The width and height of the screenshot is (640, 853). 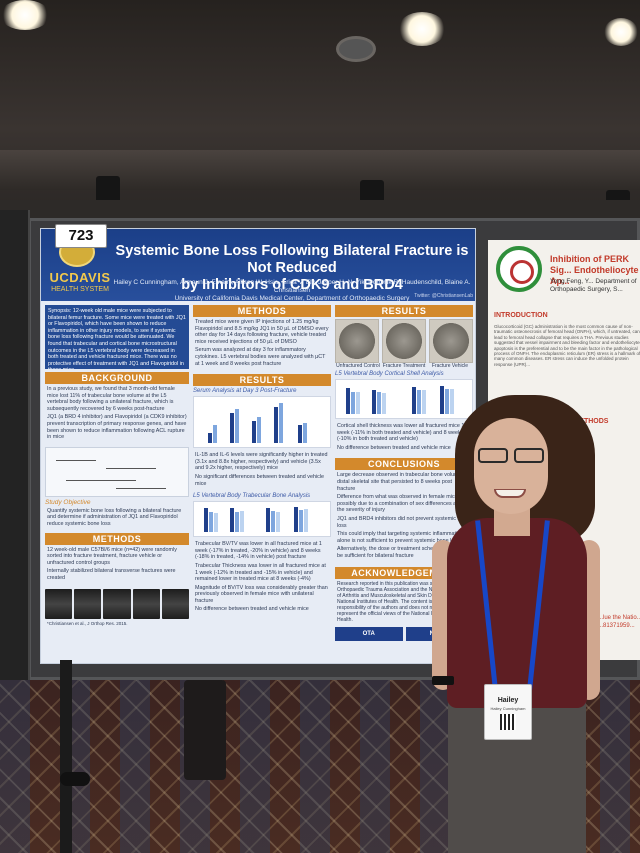 What do you see at coordinates (356, 49) in the screenshot?
I see `ceiling-vent` at bounding box center [356, 49].